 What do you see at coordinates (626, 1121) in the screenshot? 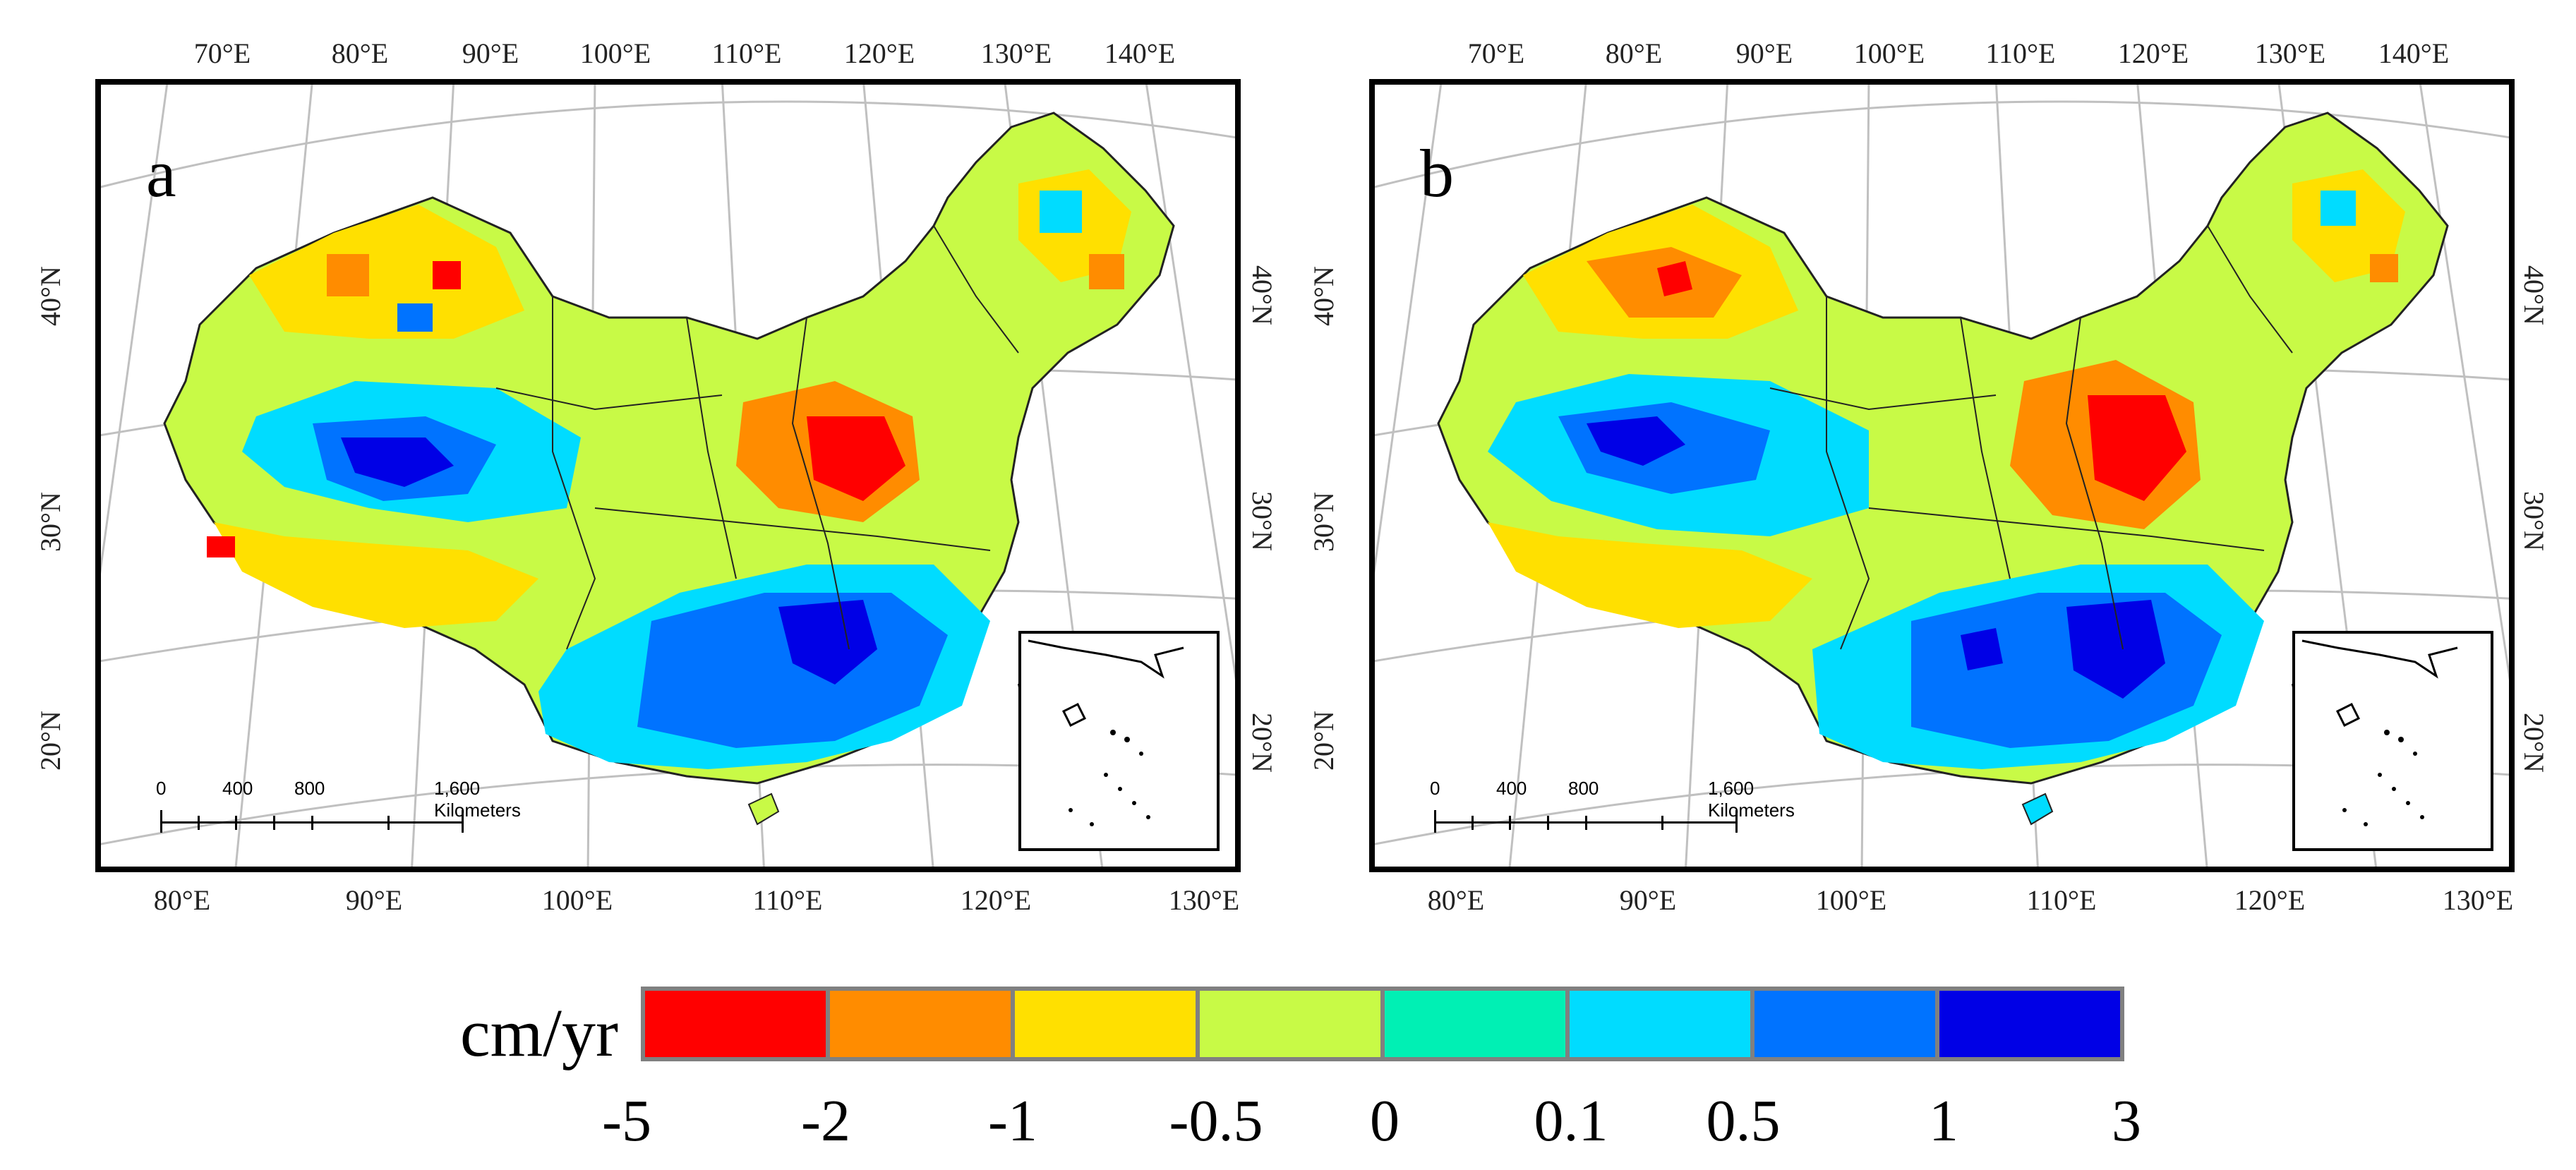
I see `legend-tick-label: -5` at bounding box center [626, 1121].